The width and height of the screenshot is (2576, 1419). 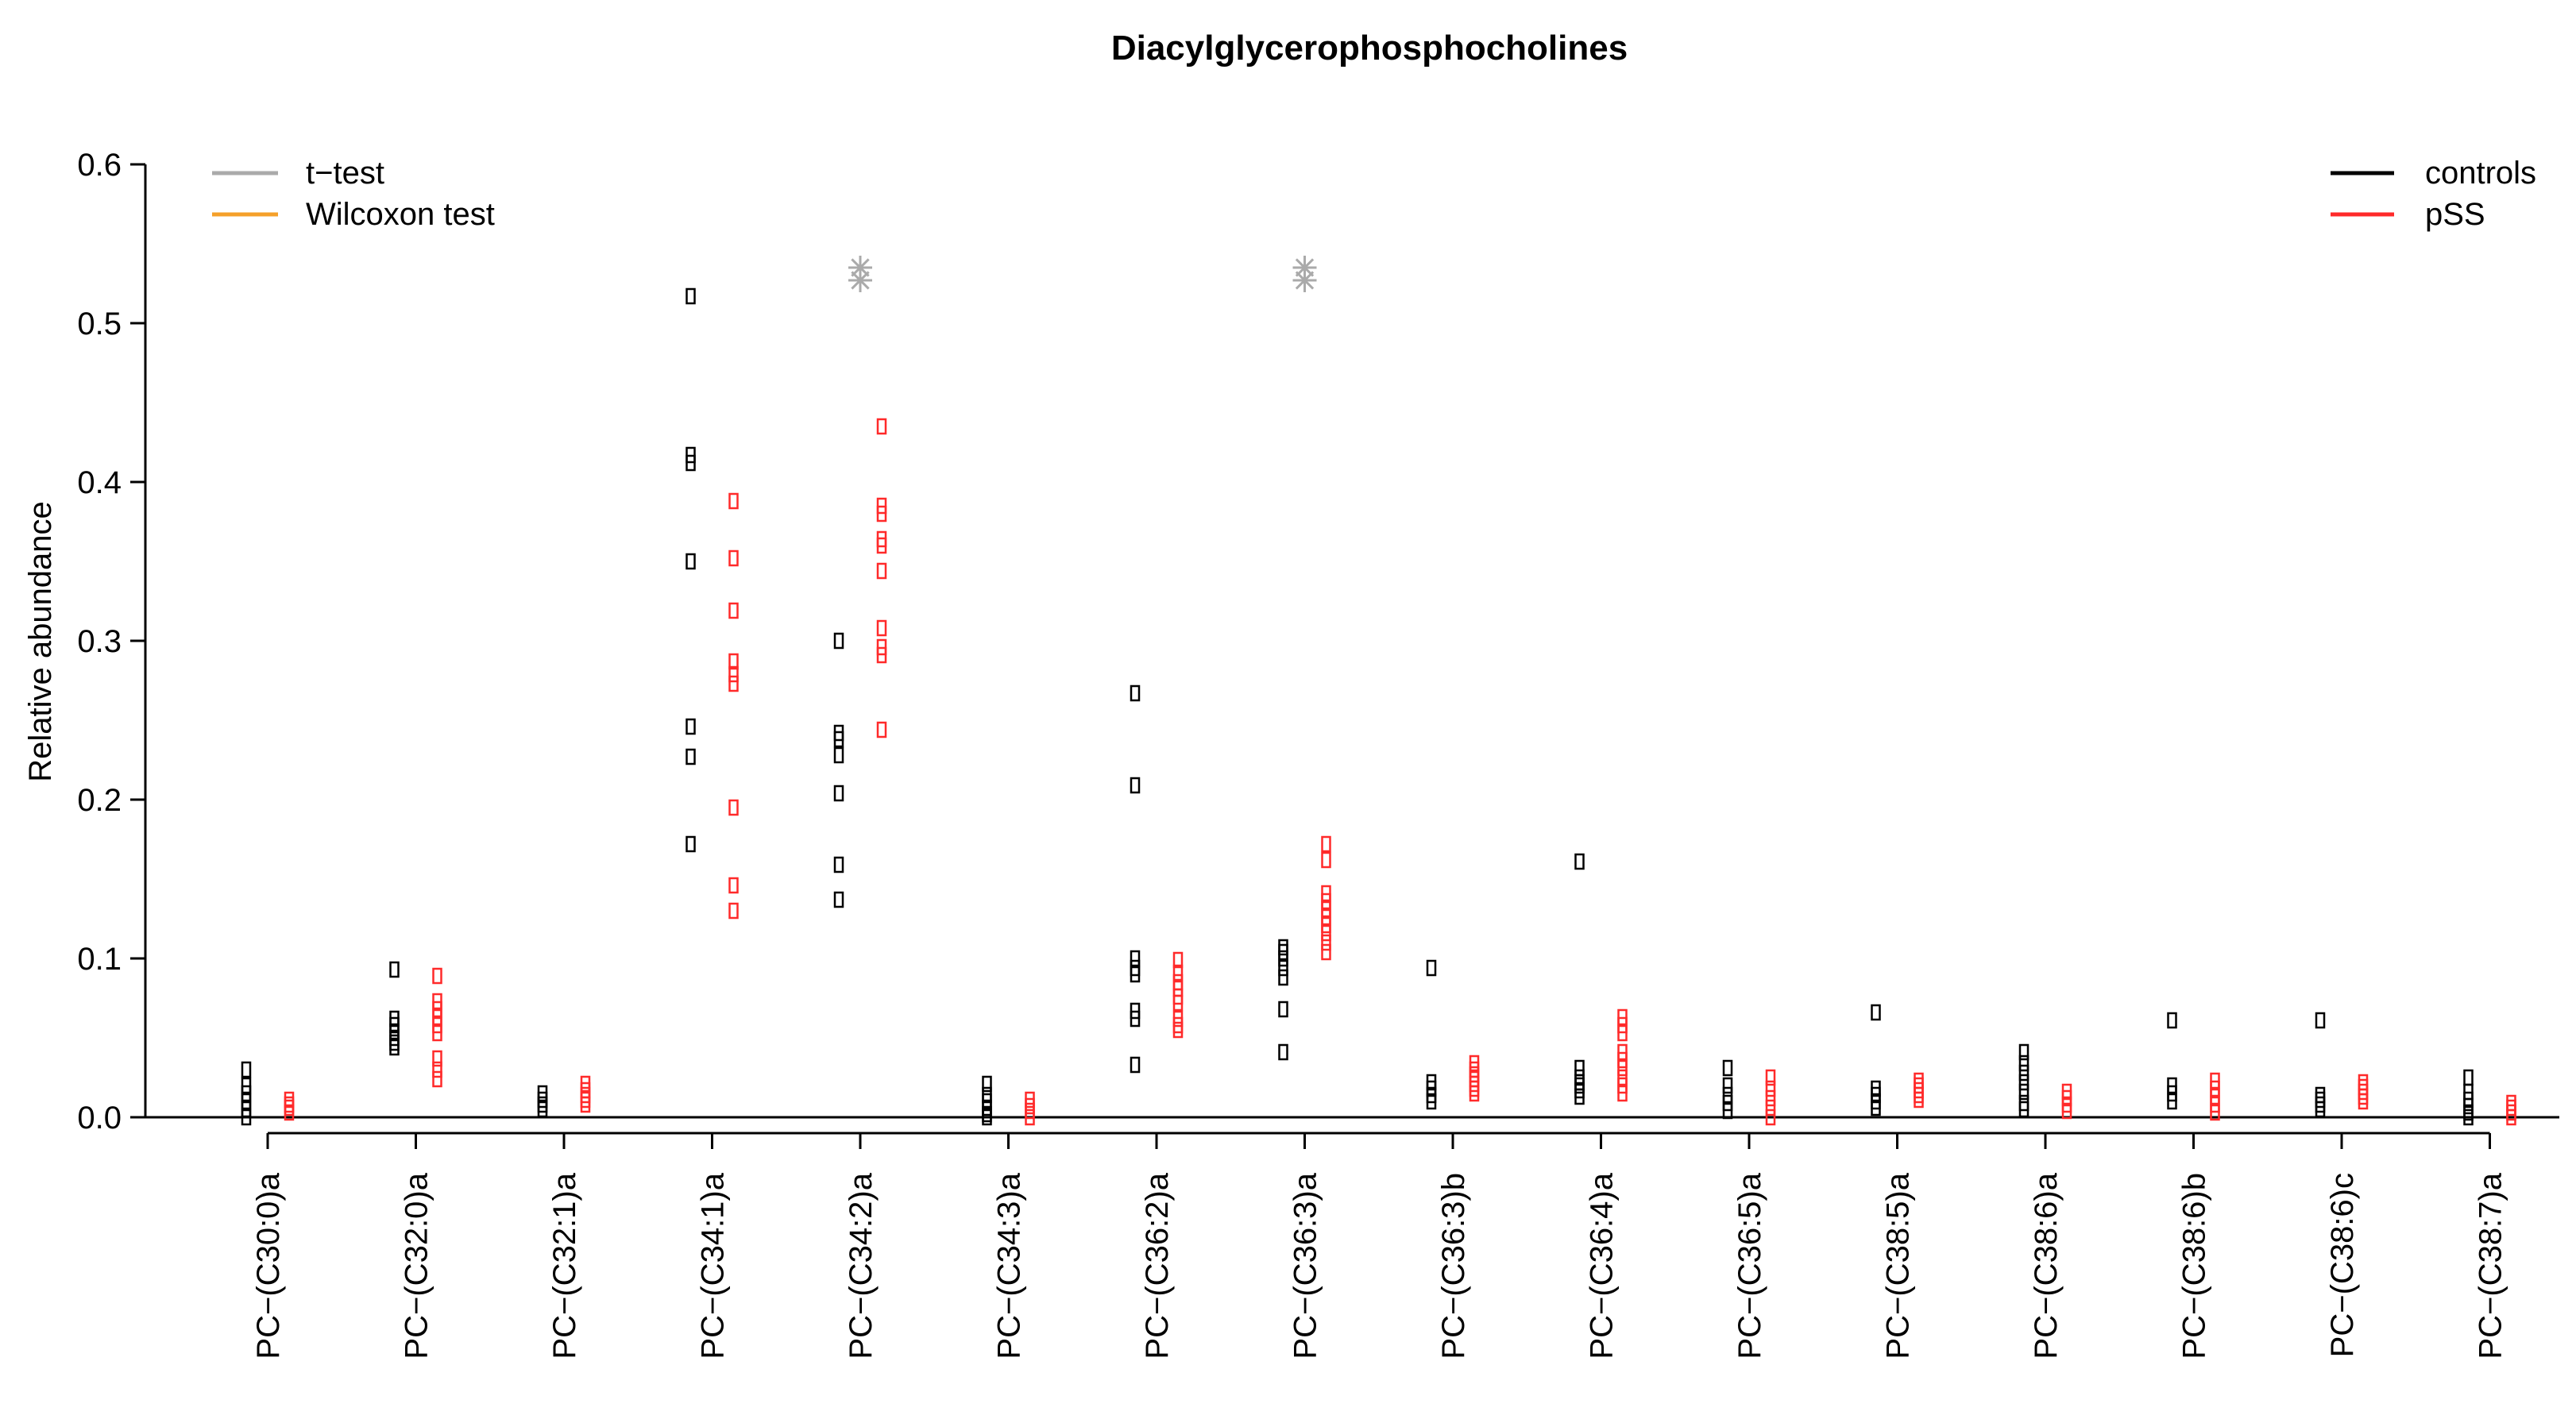 I want to click on significance-markers, so click(x=1082, y=274).